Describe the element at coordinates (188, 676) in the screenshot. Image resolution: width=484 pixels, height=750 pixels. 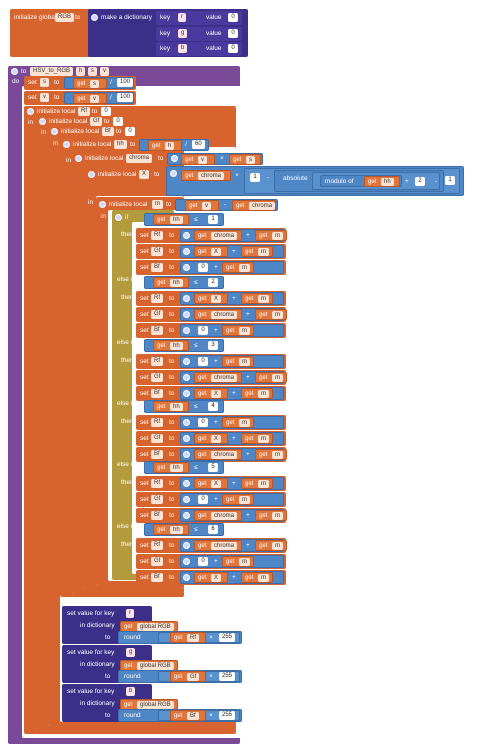
I see `get-gf-block: get Gf` at that location.